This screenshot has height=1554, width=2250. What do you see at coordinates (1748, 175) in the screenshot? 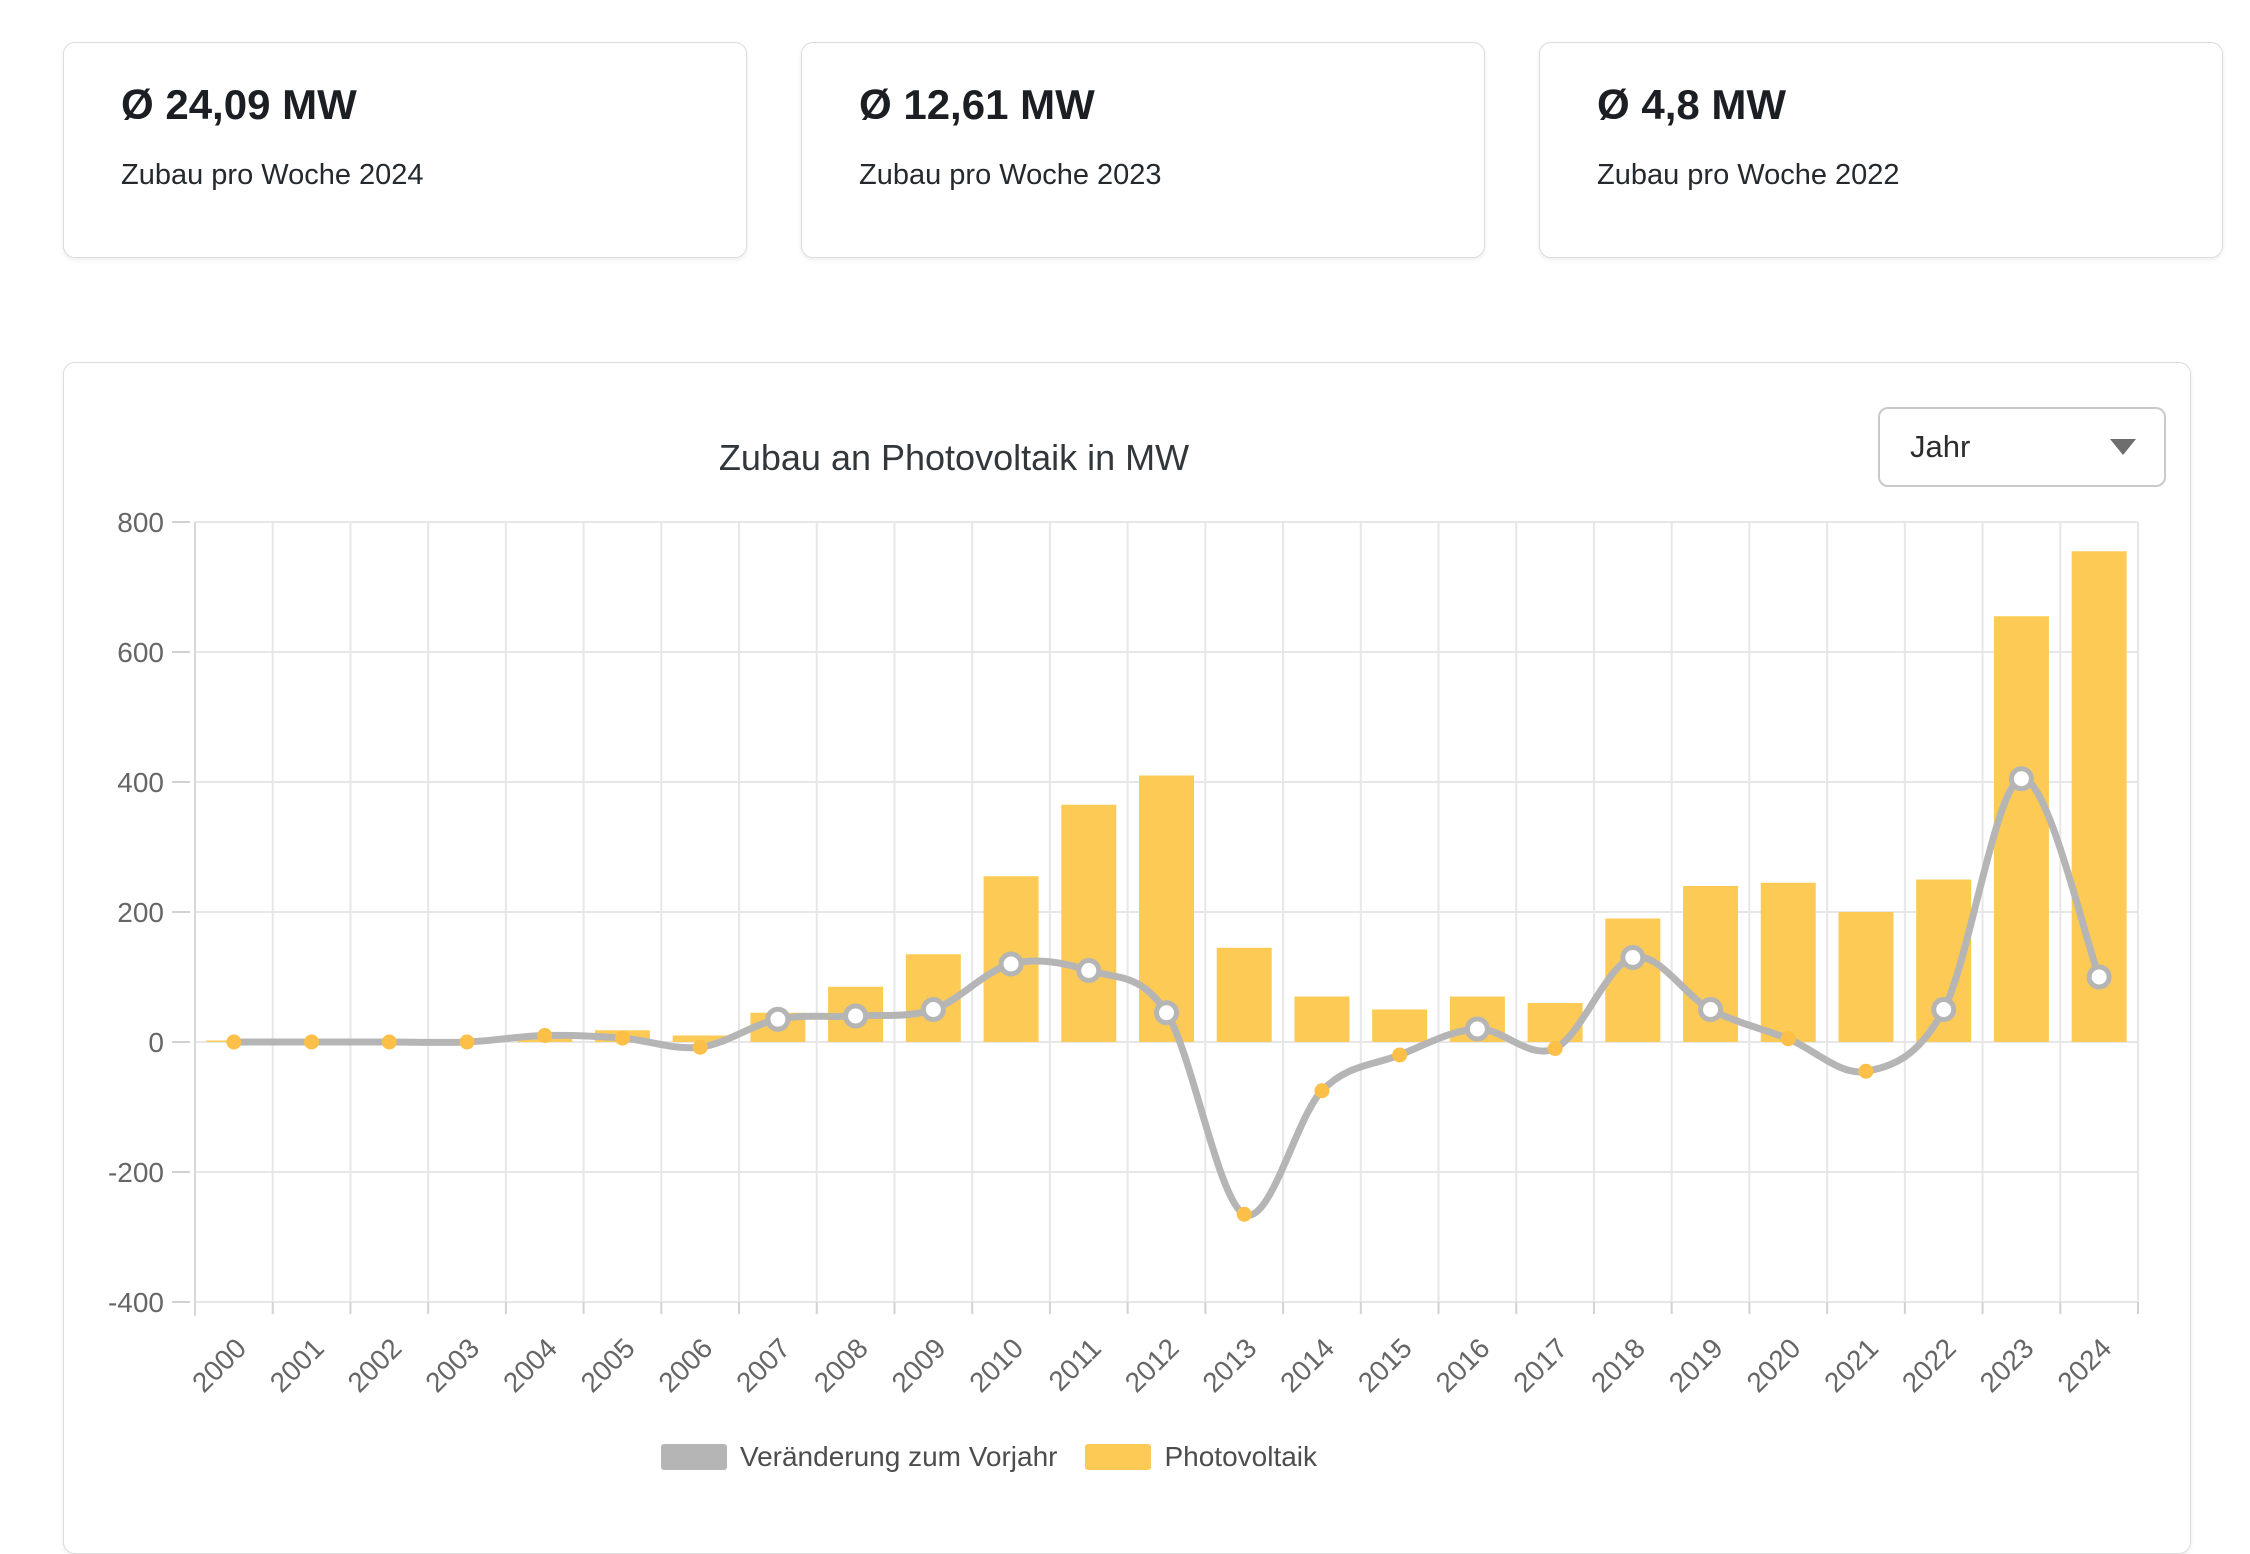
I see `stat-label: Zubau pro Woche 2022` at bounding box center [1748, 175].